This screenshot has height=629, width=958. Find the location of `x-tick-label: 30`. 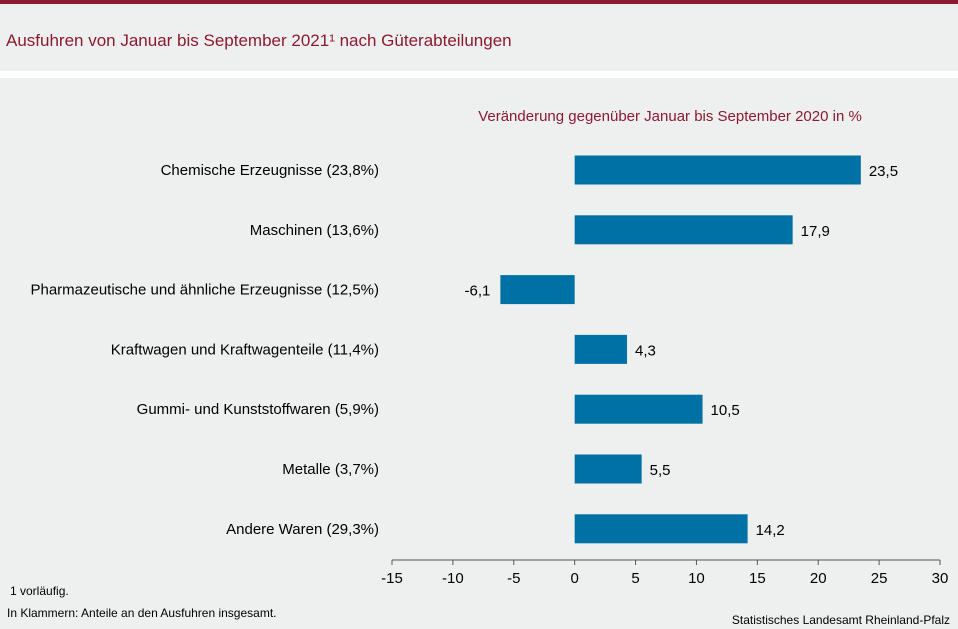

x-tick-label: 30 is located at coordinates (940, 578).